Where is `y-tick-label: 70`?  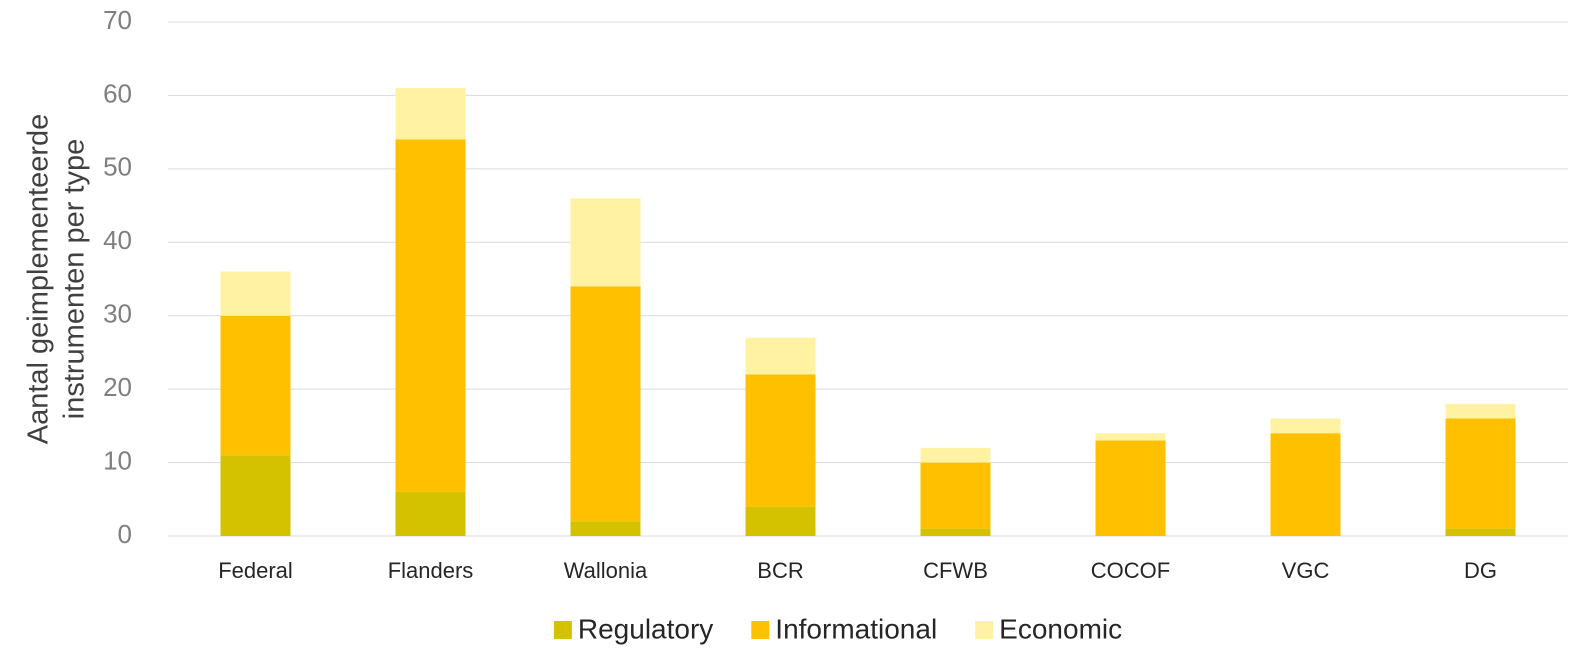 y-tick-label: 70 is located at coordinates (117, 20).